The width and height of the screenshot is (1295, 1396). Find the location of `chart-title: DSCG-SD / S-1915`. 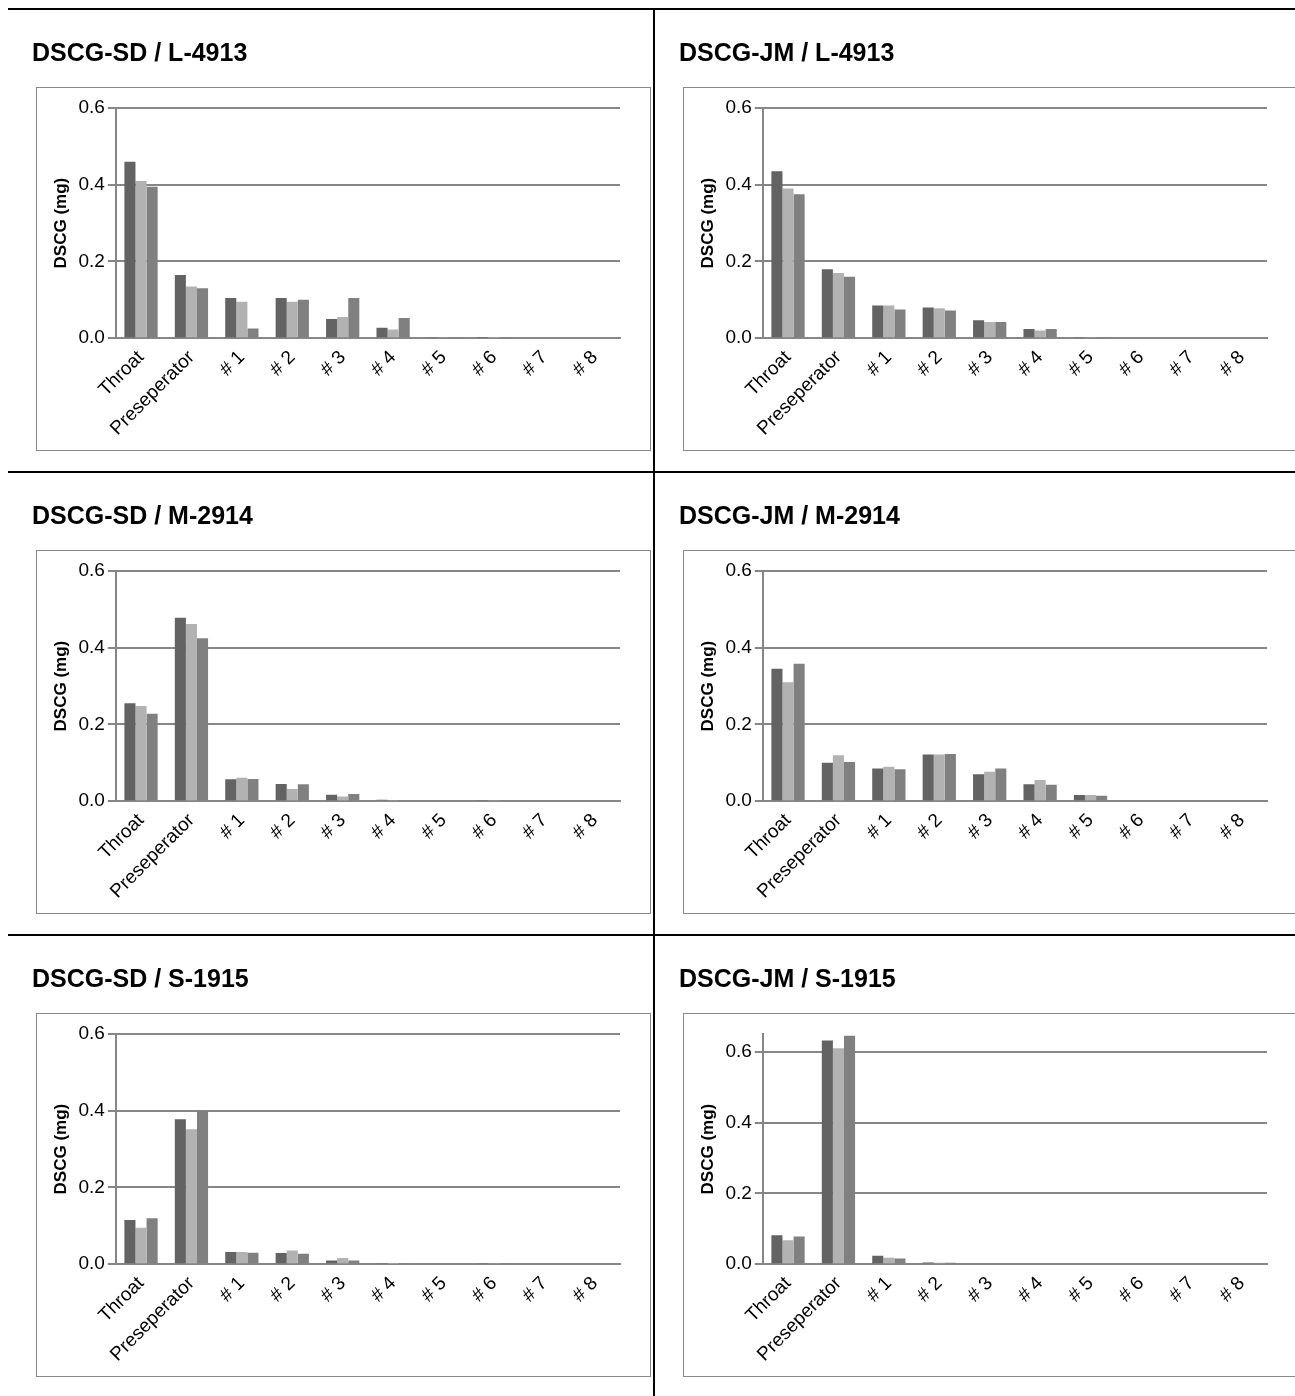

chart-title: DSCG-SD / S-1915 is located at coordinates (141, 978).